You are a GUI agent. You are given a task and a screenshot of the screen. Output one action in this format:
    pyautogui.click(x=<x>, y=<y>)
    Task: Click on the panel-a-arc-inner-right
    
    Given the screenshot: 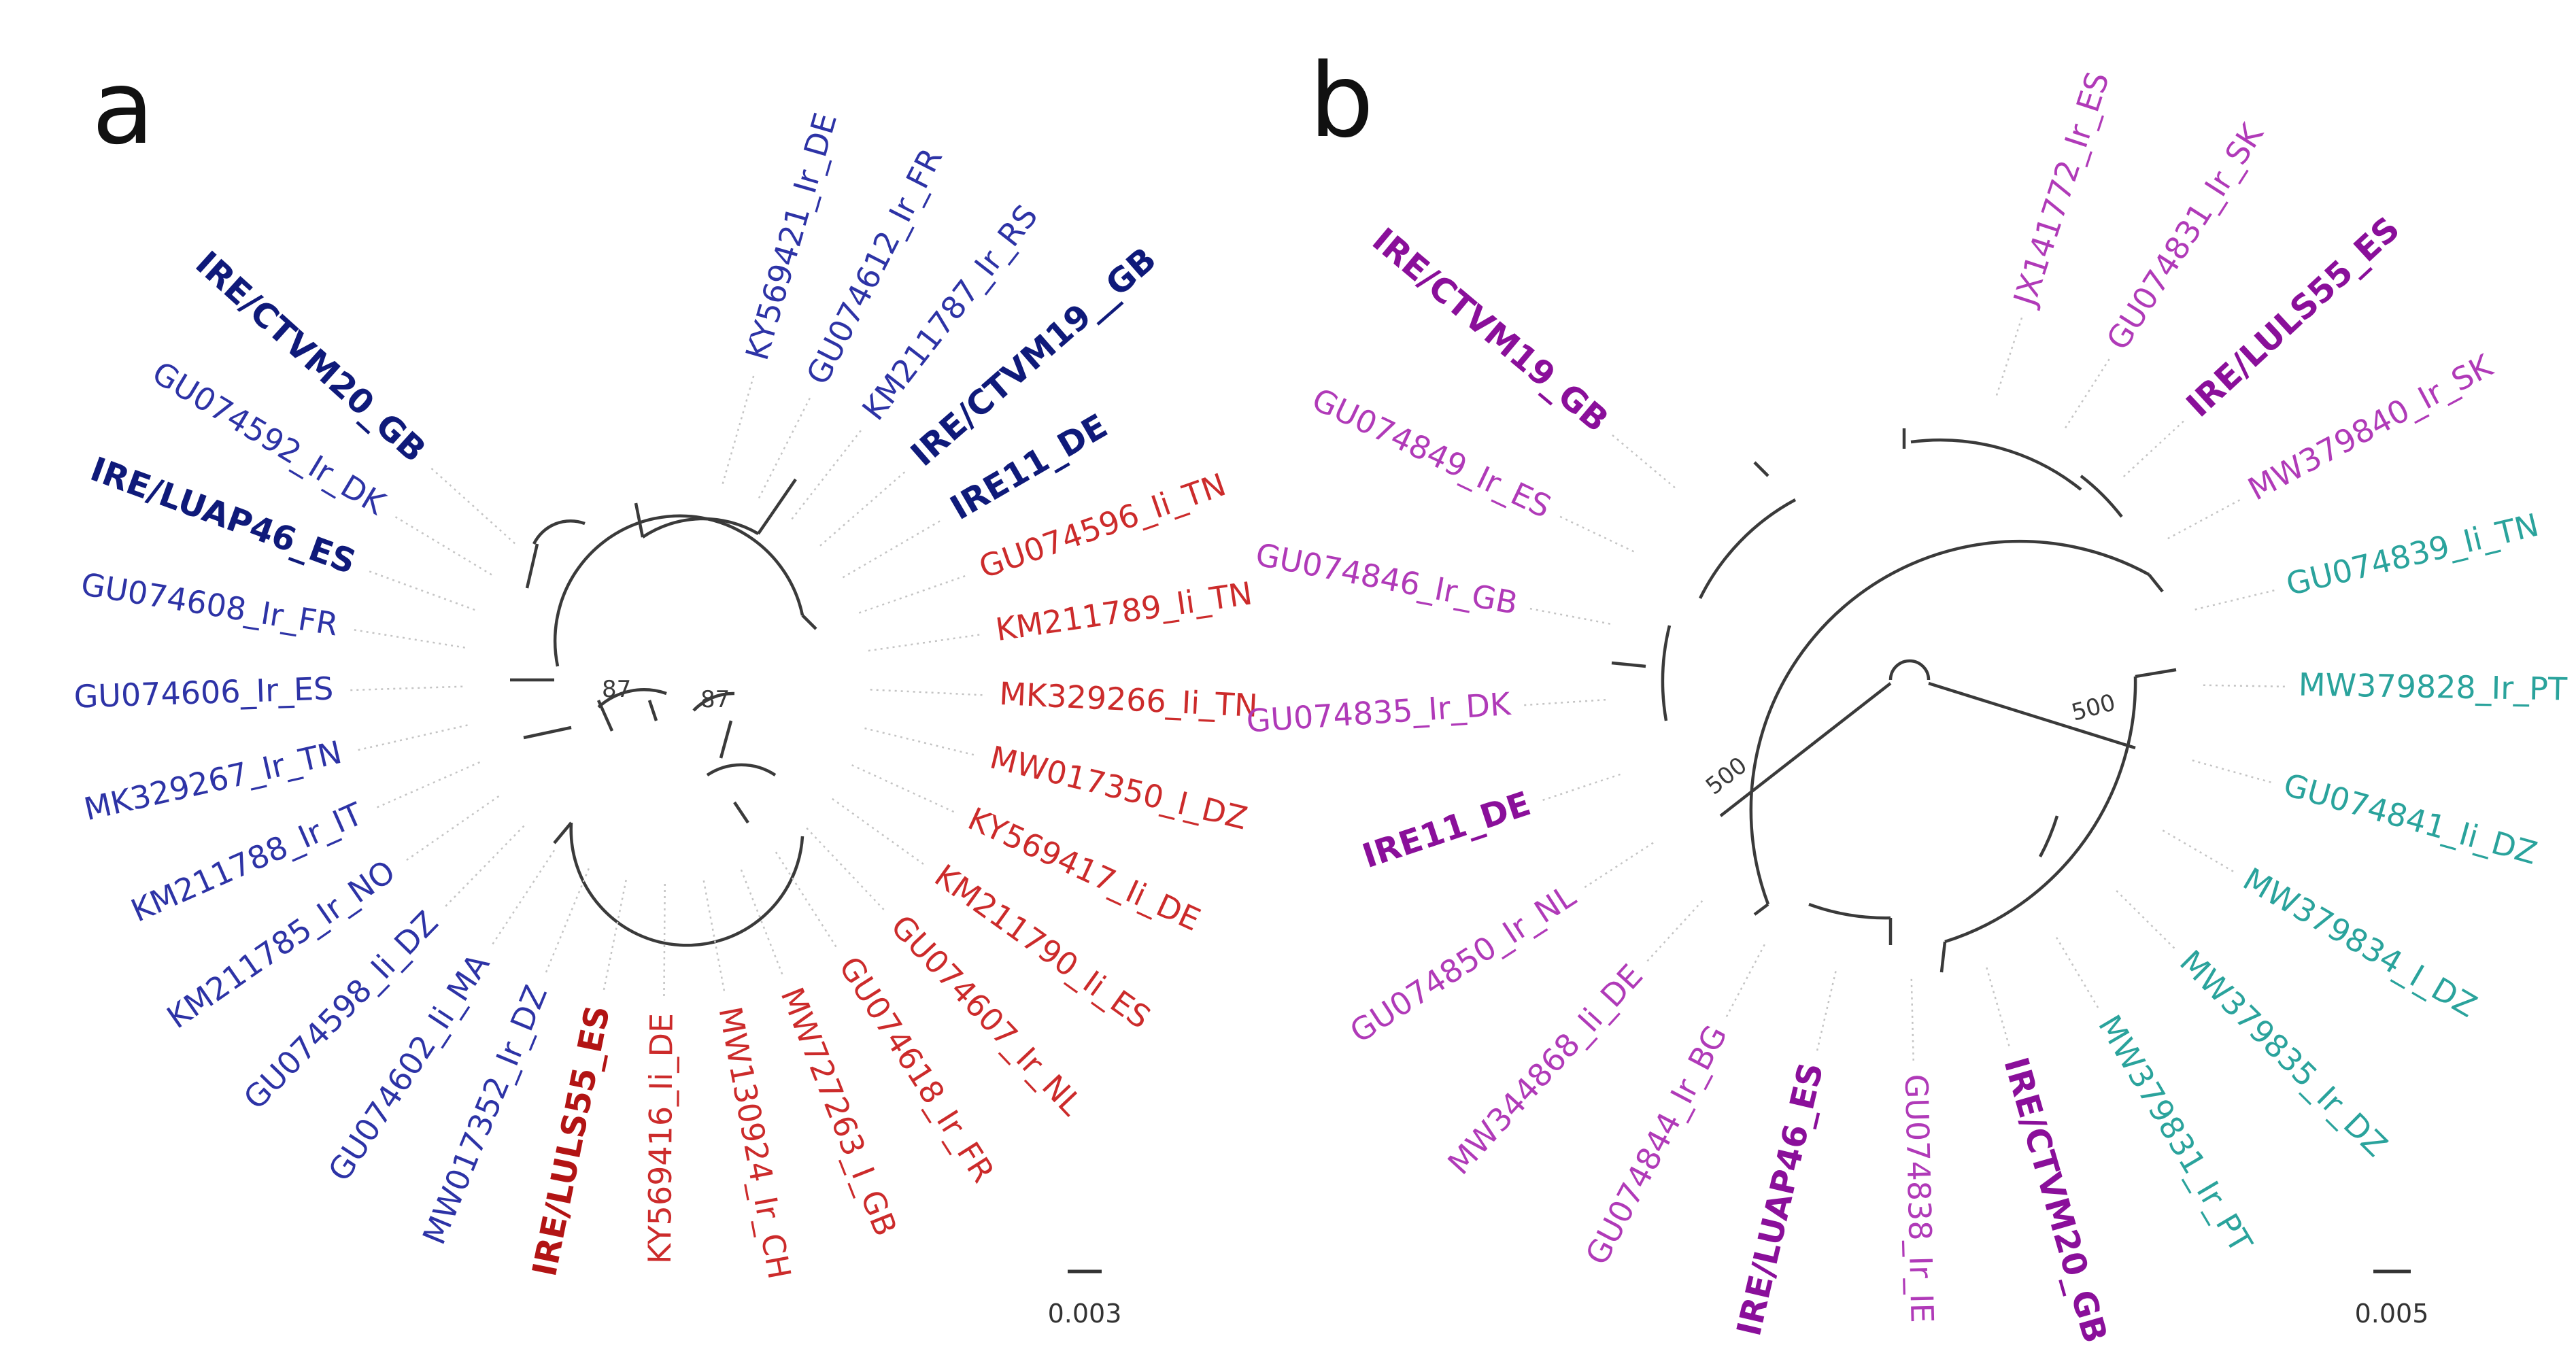 What is the action you would take?
    pyautogui.click(x=713, y=701)
    